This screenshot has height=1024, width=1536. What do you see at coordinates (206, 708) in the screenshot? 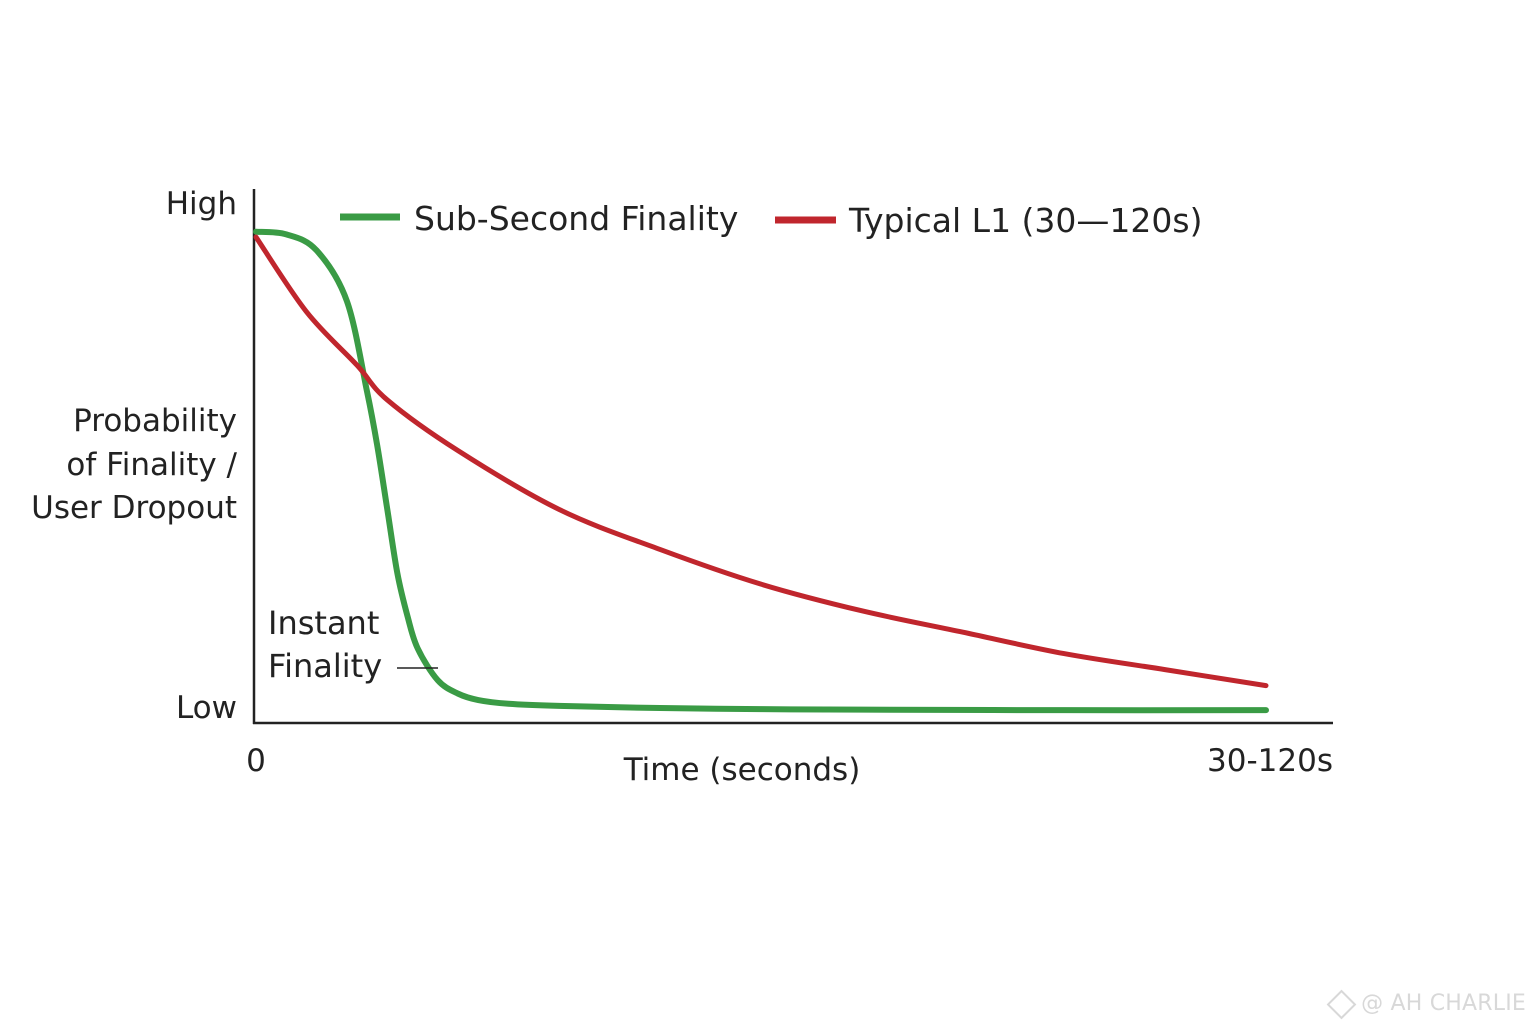
I see `y-tick-low: Low` at bounding box center [206, 708].